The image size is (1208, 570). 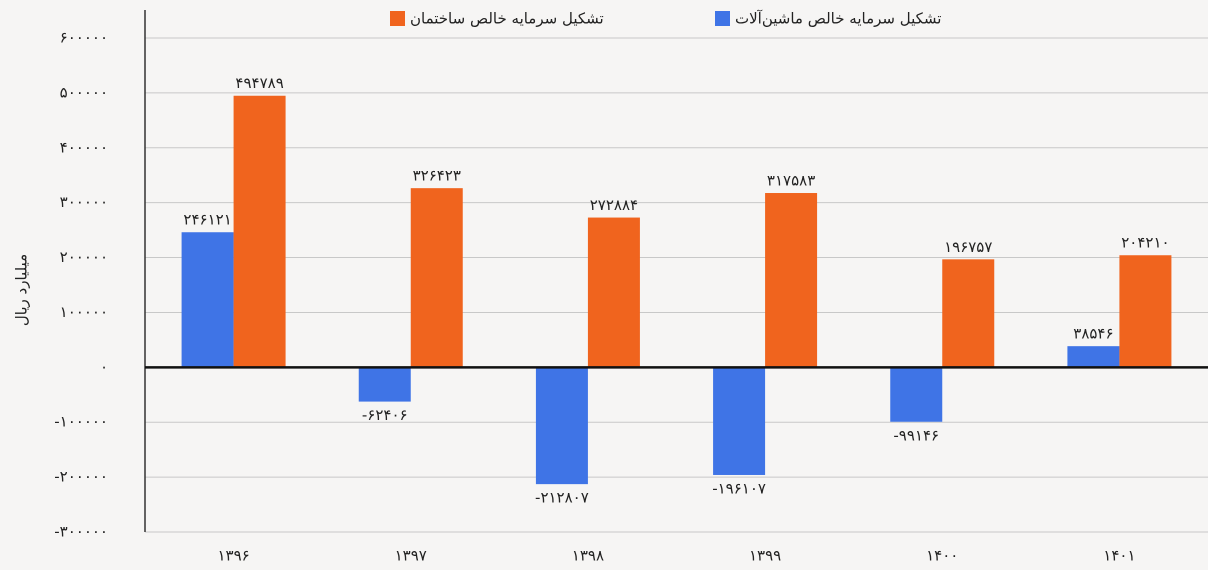 I want to click on data-label: ۲۷۲۸۸۴, so click(x=614, y=205).